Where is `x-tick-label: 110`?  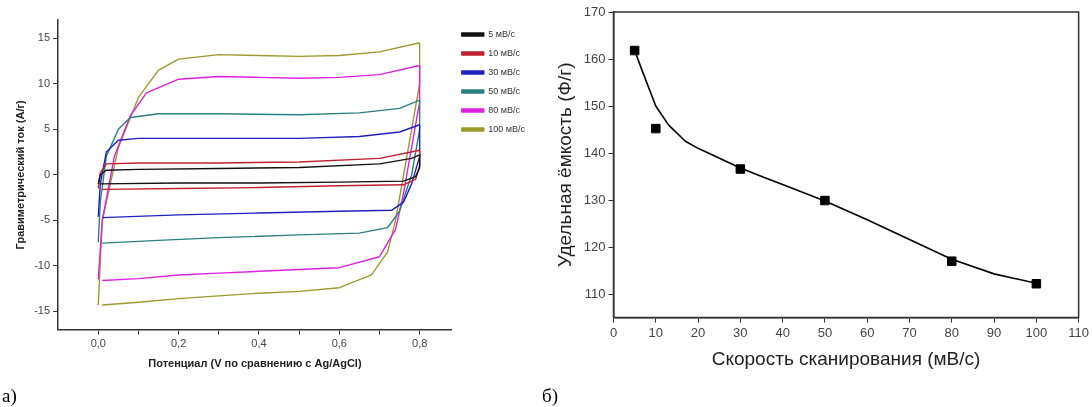 x-tick-label: 110 is located at coordinates (1078, 332).